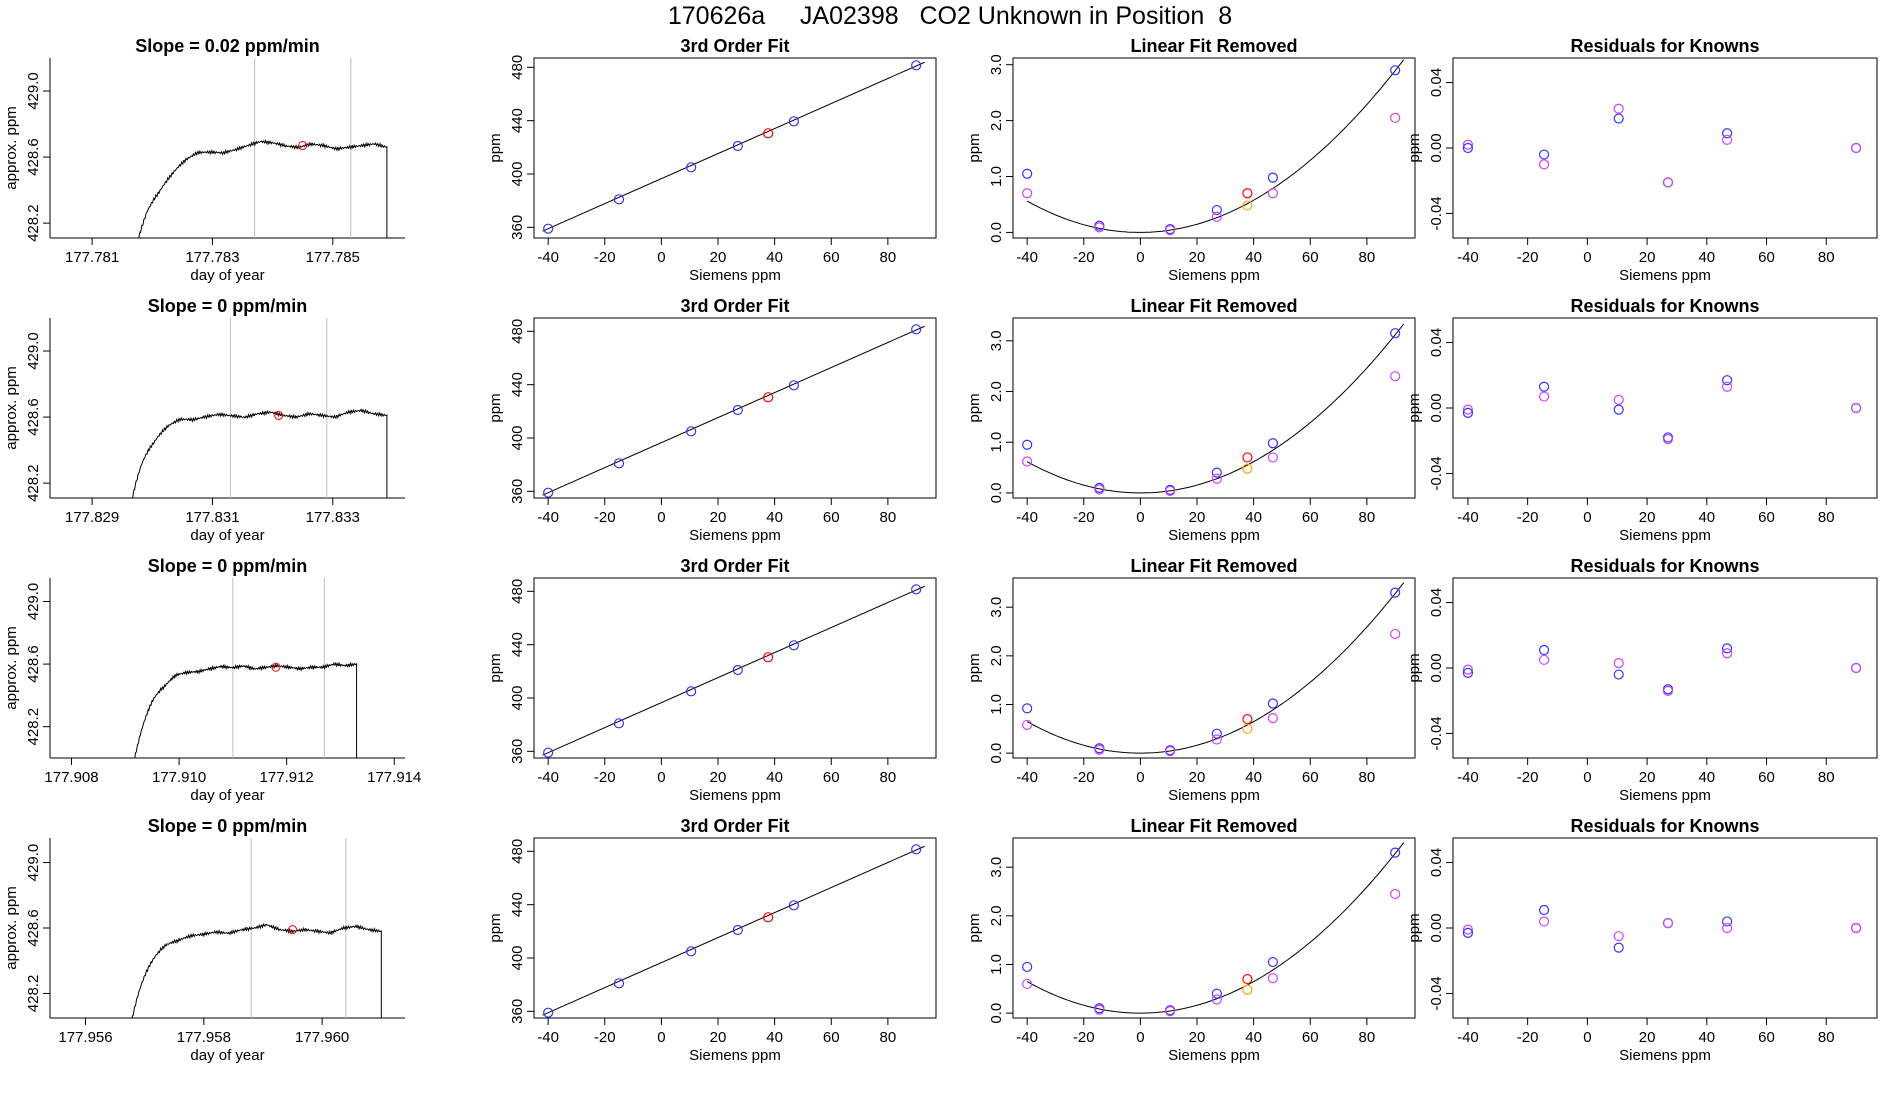  Describe the element at coordinates (1664, 306) in the screenshot. I see `panel-title: Residuals for Knowns` at that location.